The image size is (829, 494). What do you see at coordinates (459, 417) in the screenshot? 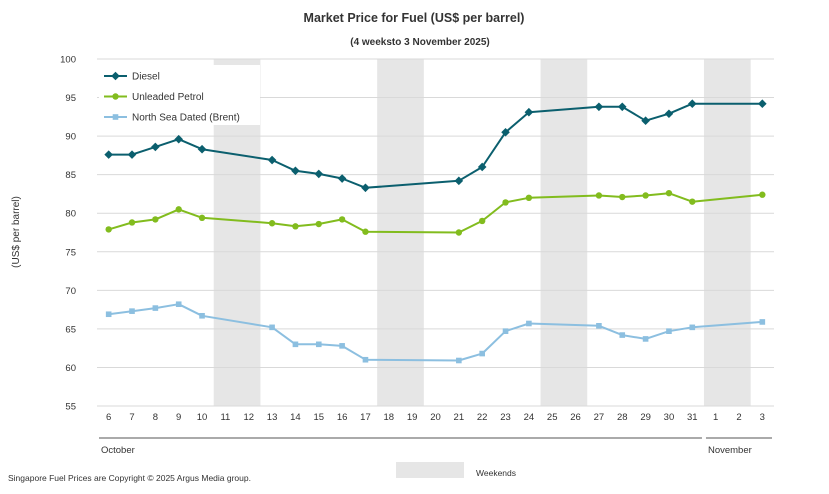
I see `x-tick-label: 21` at bounding box center [459, 417].